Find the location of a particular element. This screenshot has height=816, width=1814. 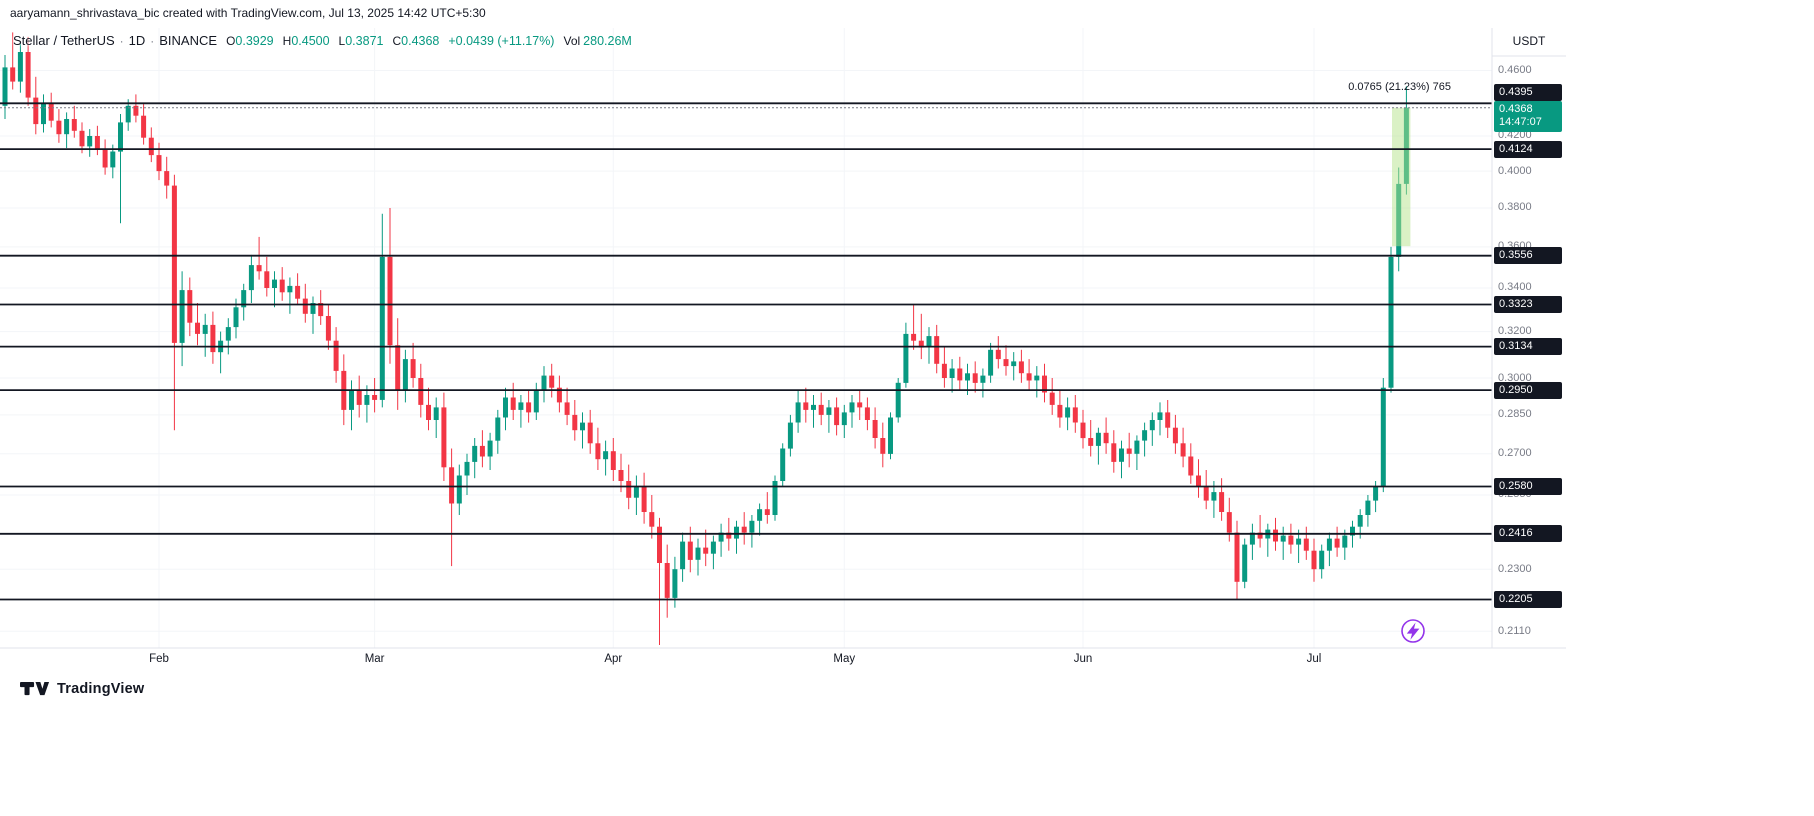

flash-icon is located at coordinates (1413, 631).